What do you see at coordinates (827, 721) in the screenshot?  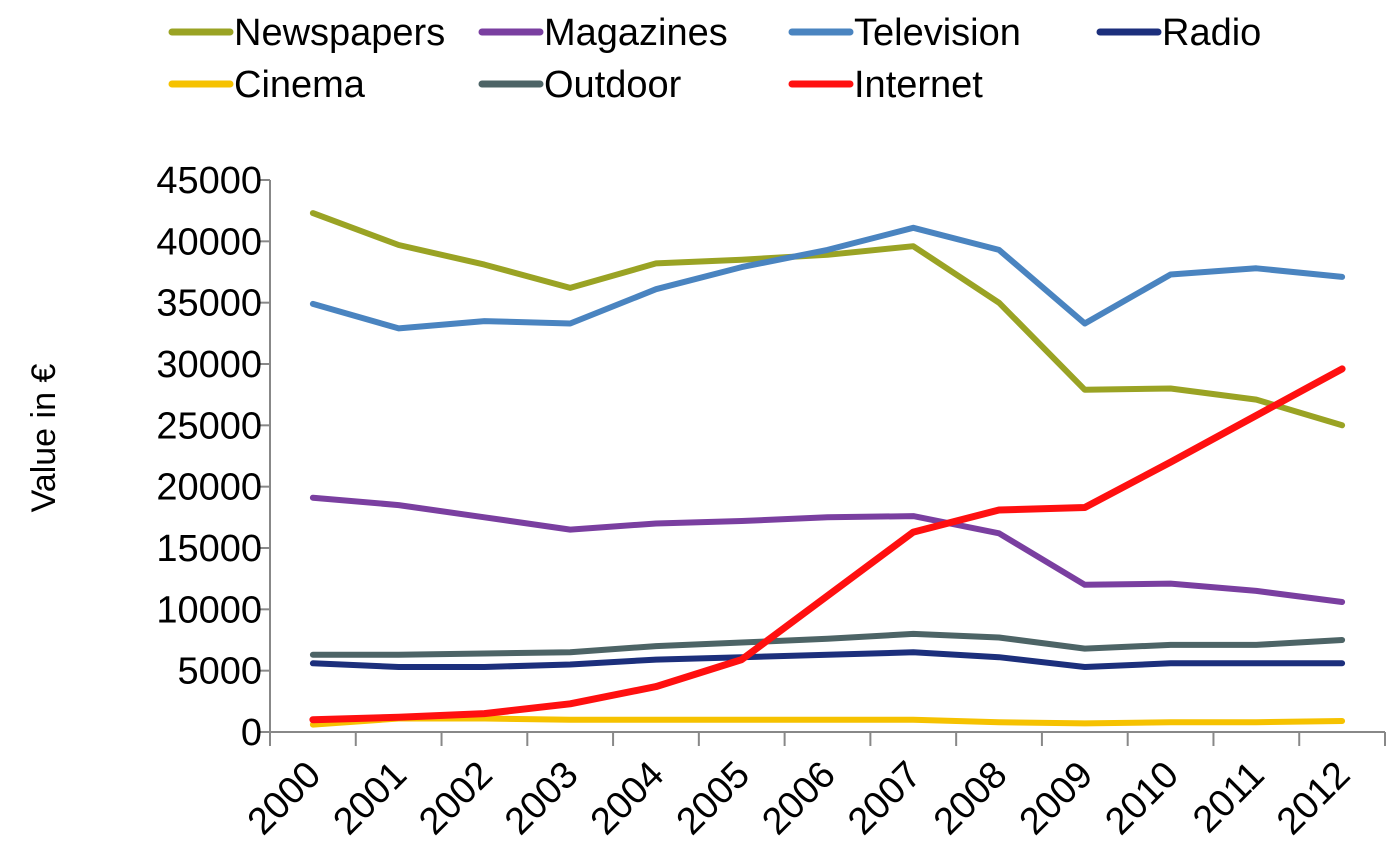 I see `series-line-cinema` at bounding box center [827, 721].